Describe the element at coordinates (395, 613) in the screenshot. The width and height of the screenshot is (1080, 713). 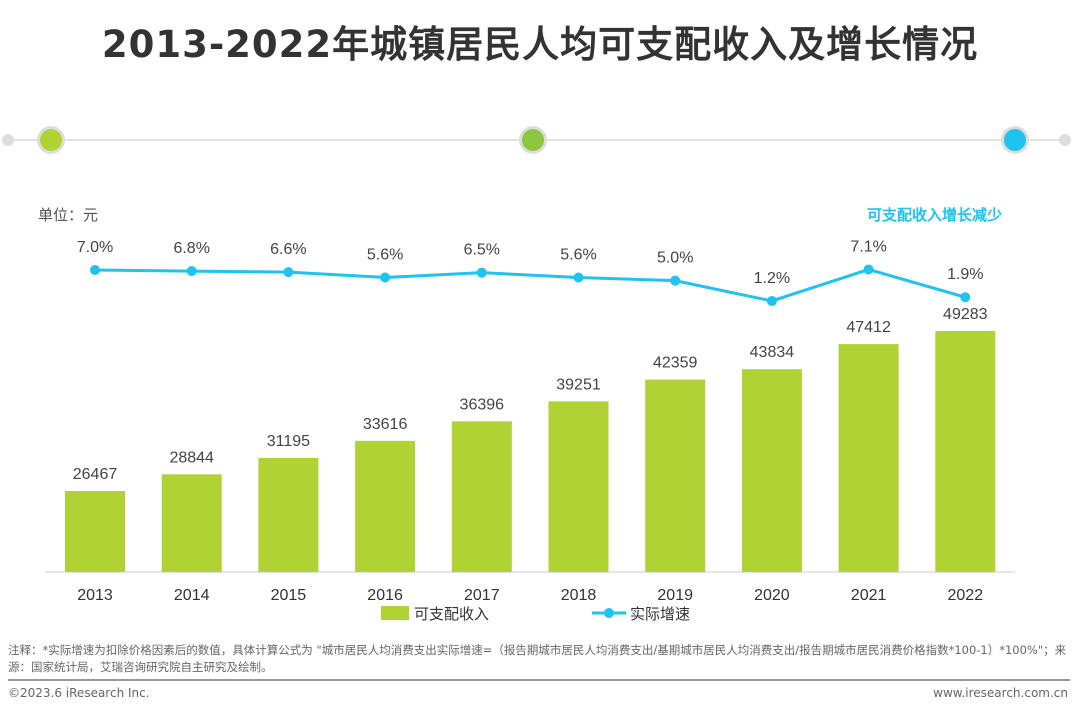
I see `legend-bar-swatch` at that location.